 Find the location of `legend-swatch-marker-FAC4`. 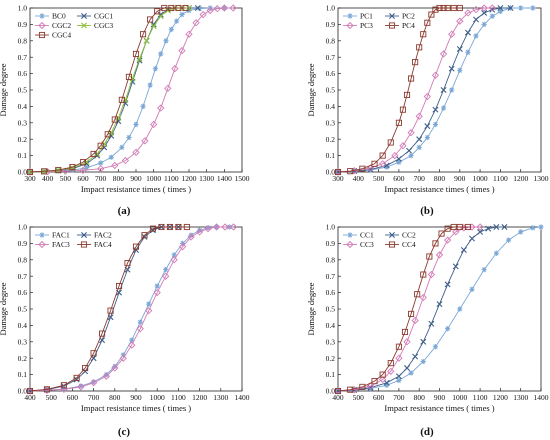

legend-swatch-marker-FAC4 is located at coordinates (84, 244).